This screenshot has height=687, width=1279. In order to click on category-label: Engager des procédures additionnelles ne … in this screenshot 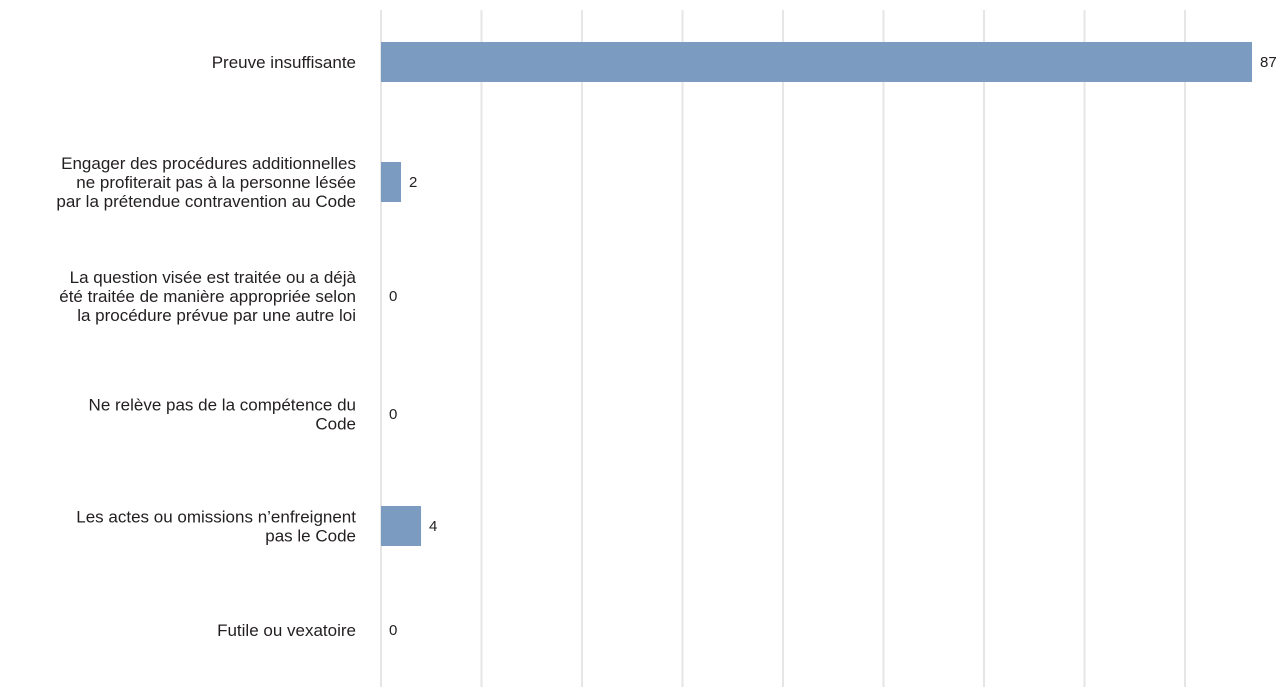, I will do `click(206, 182)`.